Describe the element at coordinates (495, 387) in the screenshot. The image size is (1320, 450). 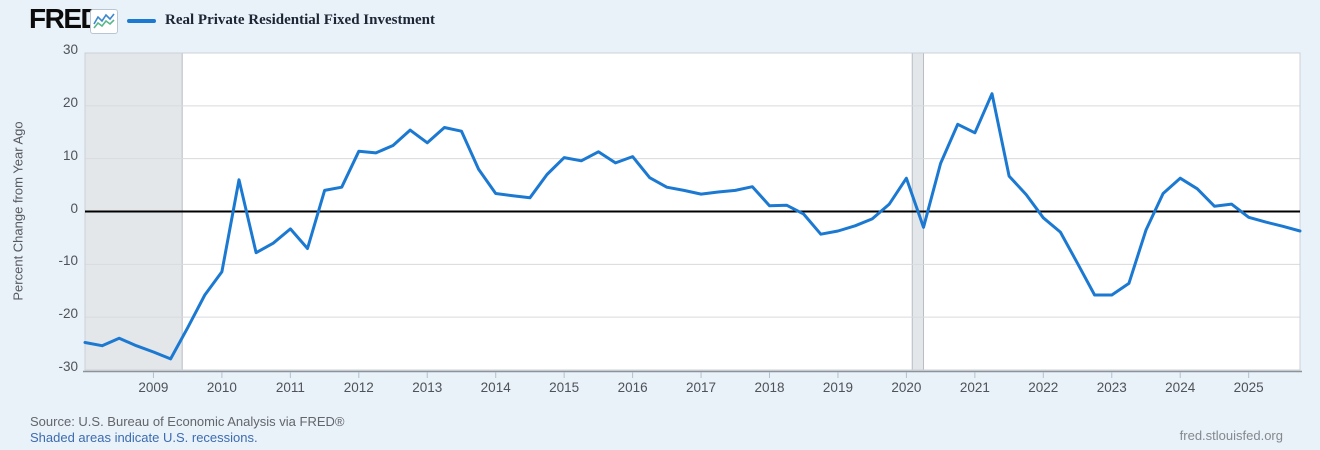
I see `x-axis-tick-label: 2014` at that location.